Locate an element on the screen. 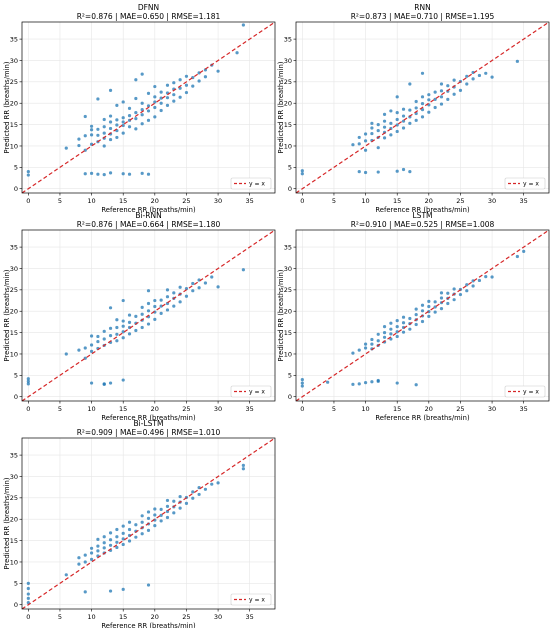 The height and width of the screenshot is (628, 550). legend-box is located at coordinates (251, 391).